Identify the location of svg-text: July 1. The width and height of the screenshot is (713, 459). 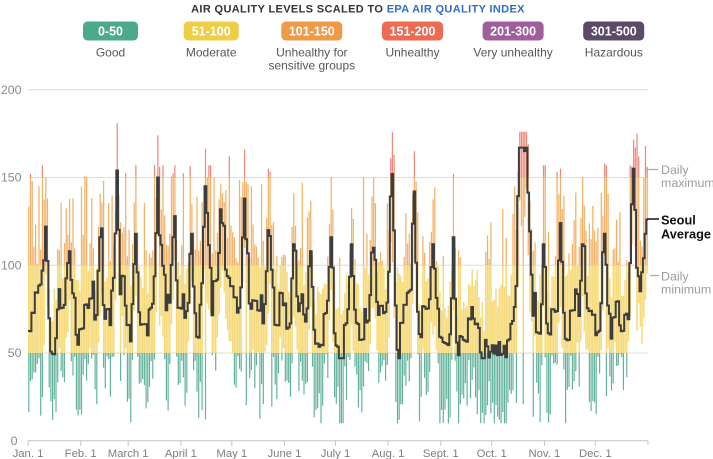
(336, 453).